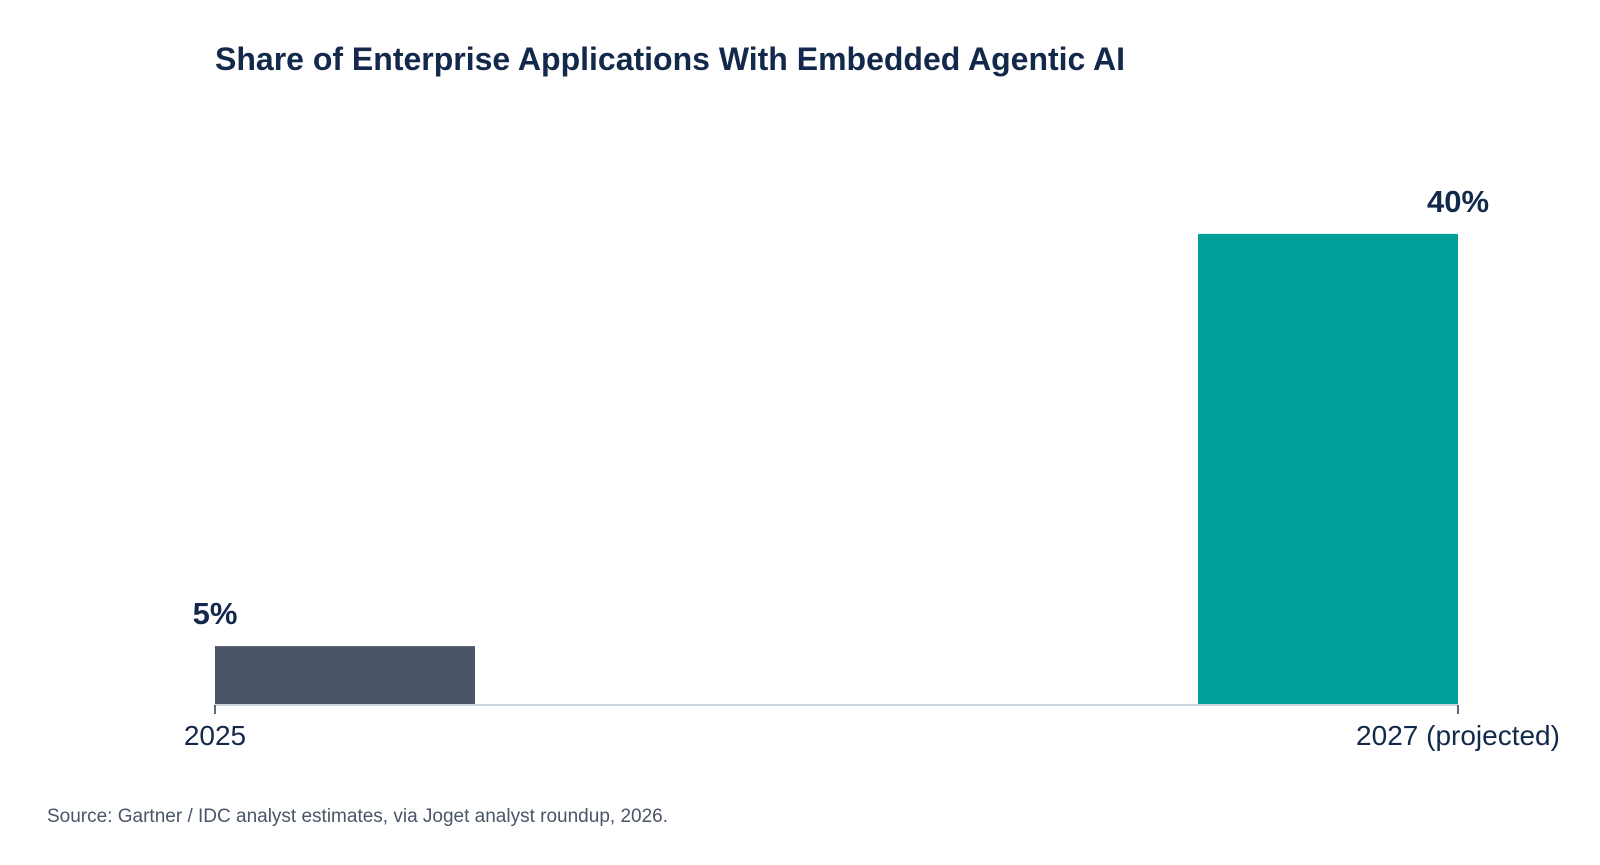  What do you see at coordinates (1458, 735) in the screenshot?
I see `x-tick-label: 2027 (projected)` at bounding box center [1458, 735].